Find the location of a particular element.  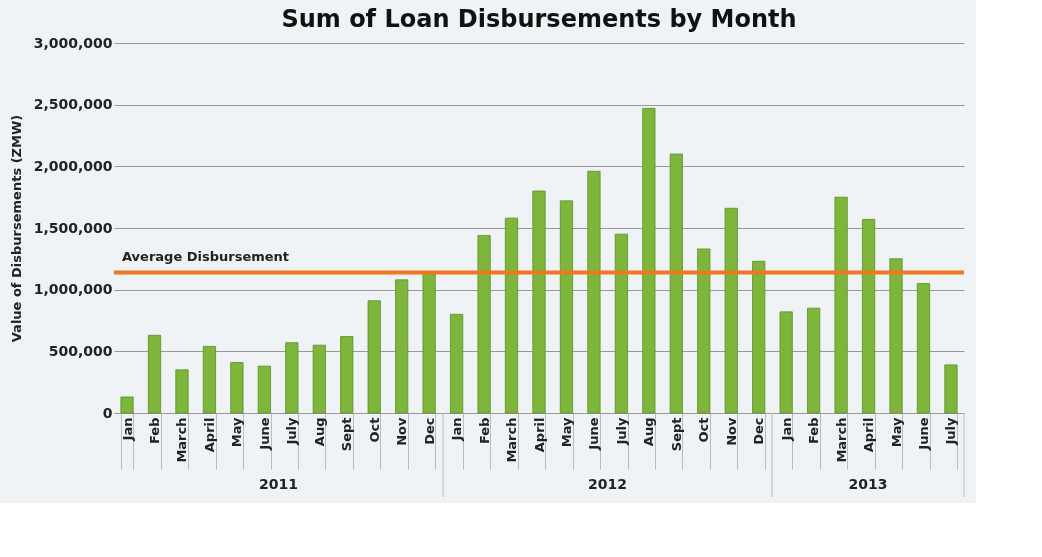

y-tick-label: 1,000,000 is located at coordinates (73, 289).